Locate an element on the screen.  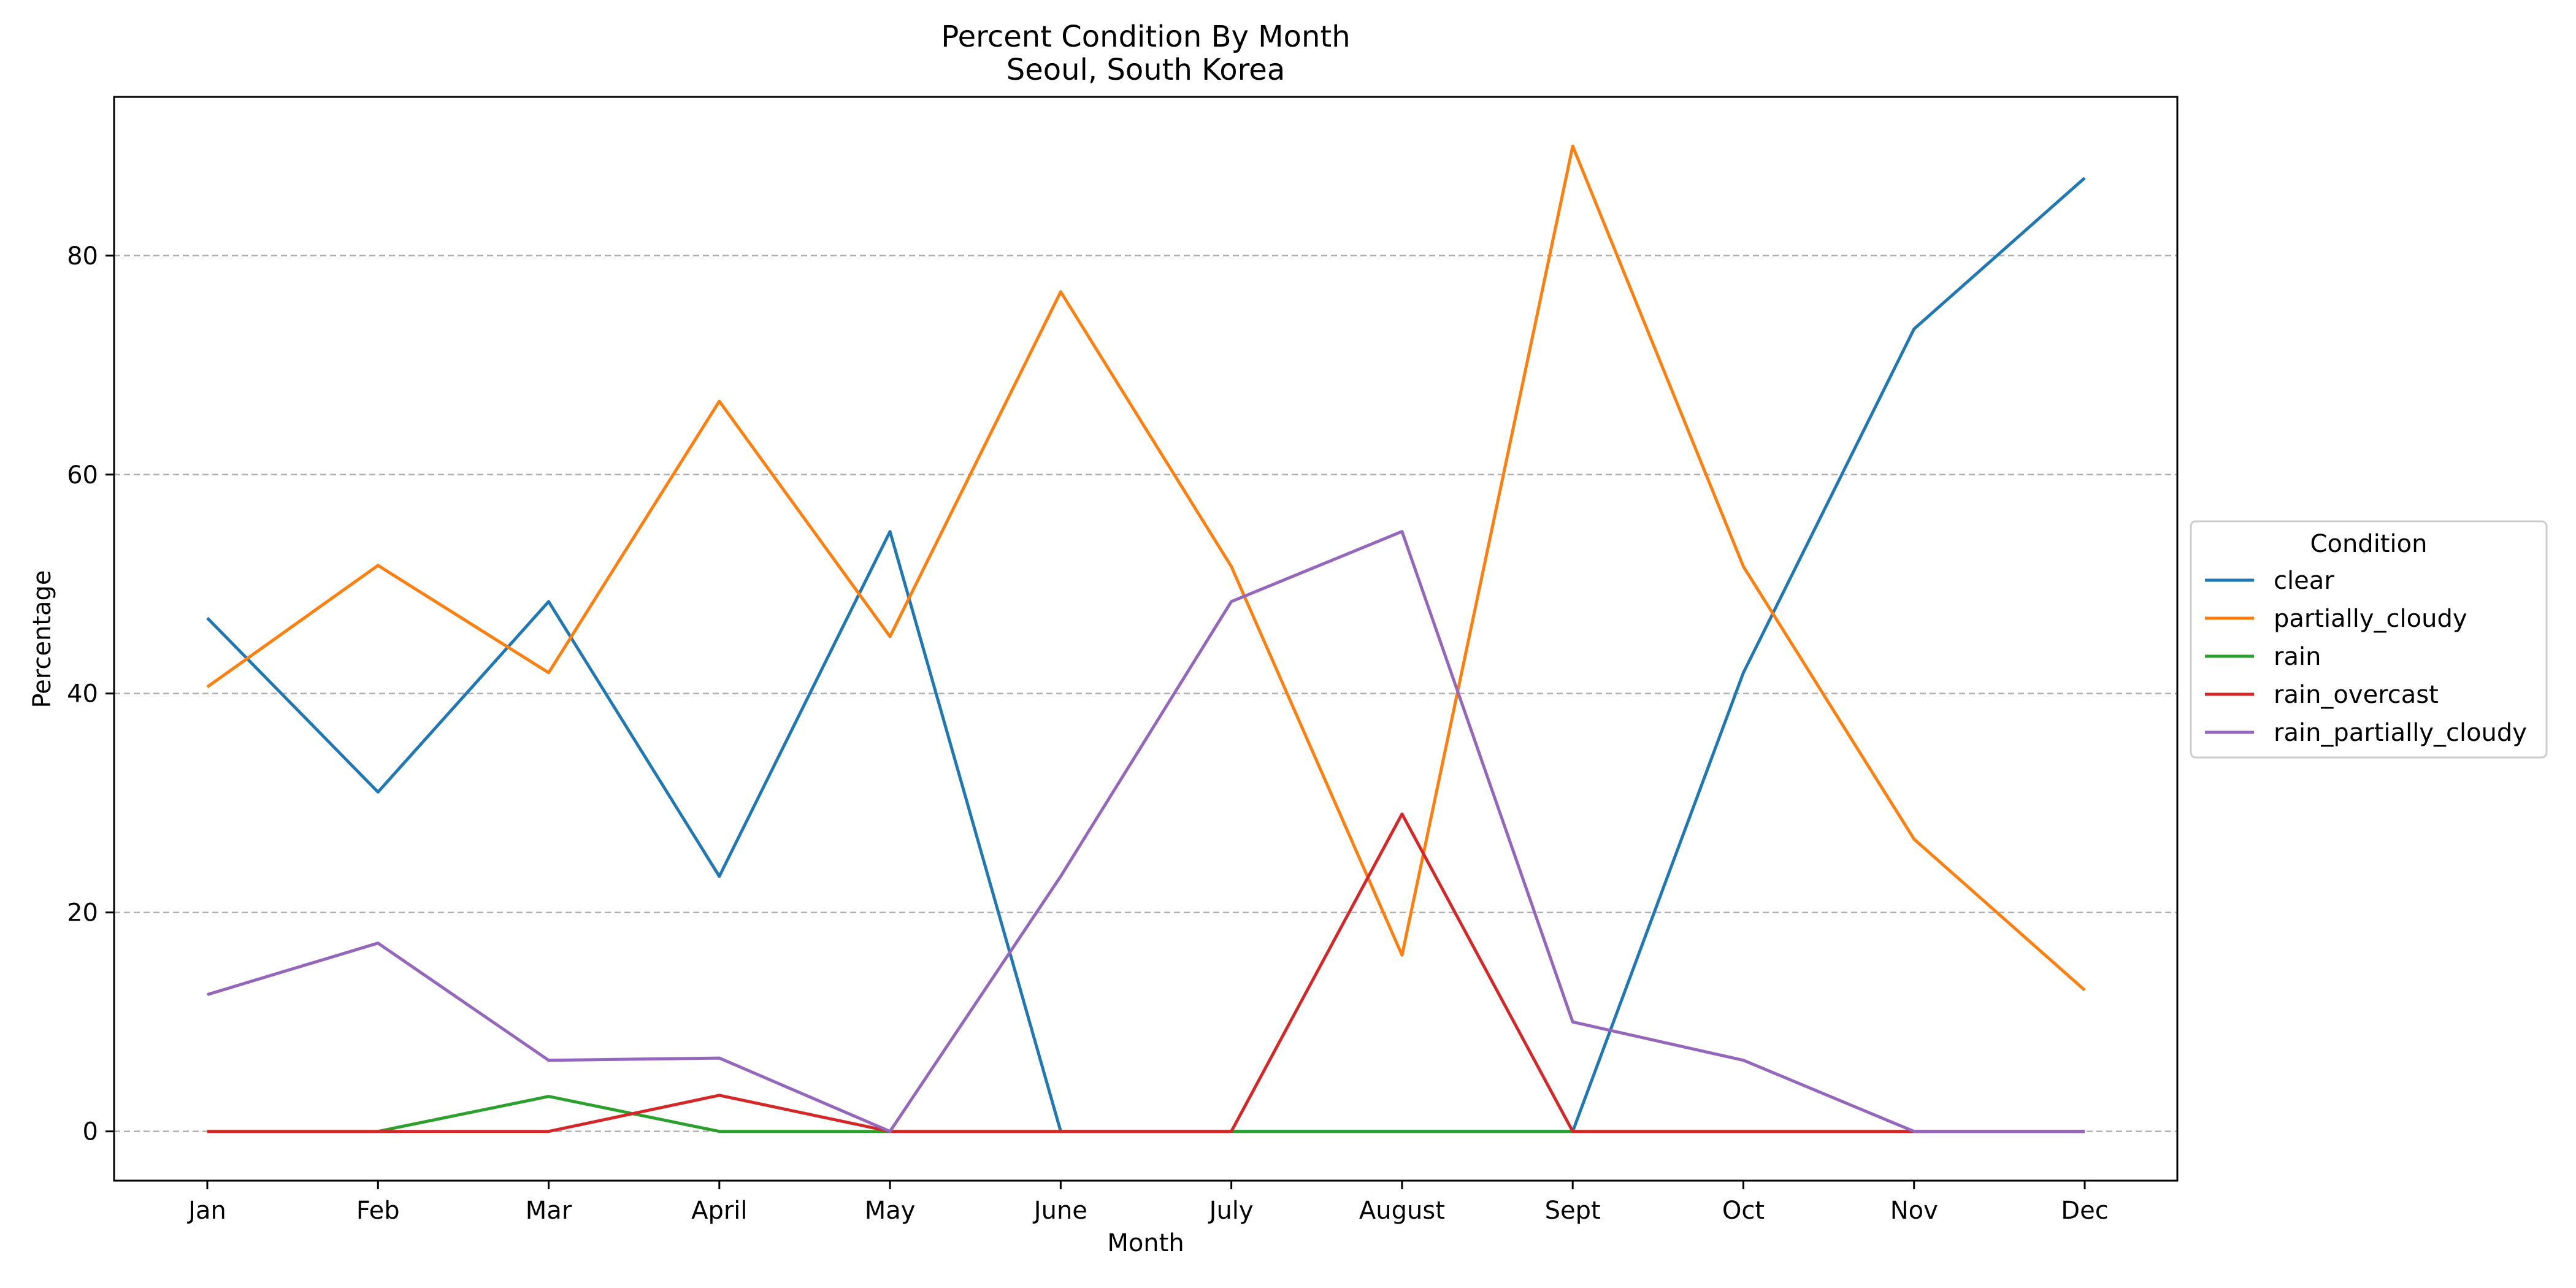
legend-label: clear is located at coordinates (2304, 581).